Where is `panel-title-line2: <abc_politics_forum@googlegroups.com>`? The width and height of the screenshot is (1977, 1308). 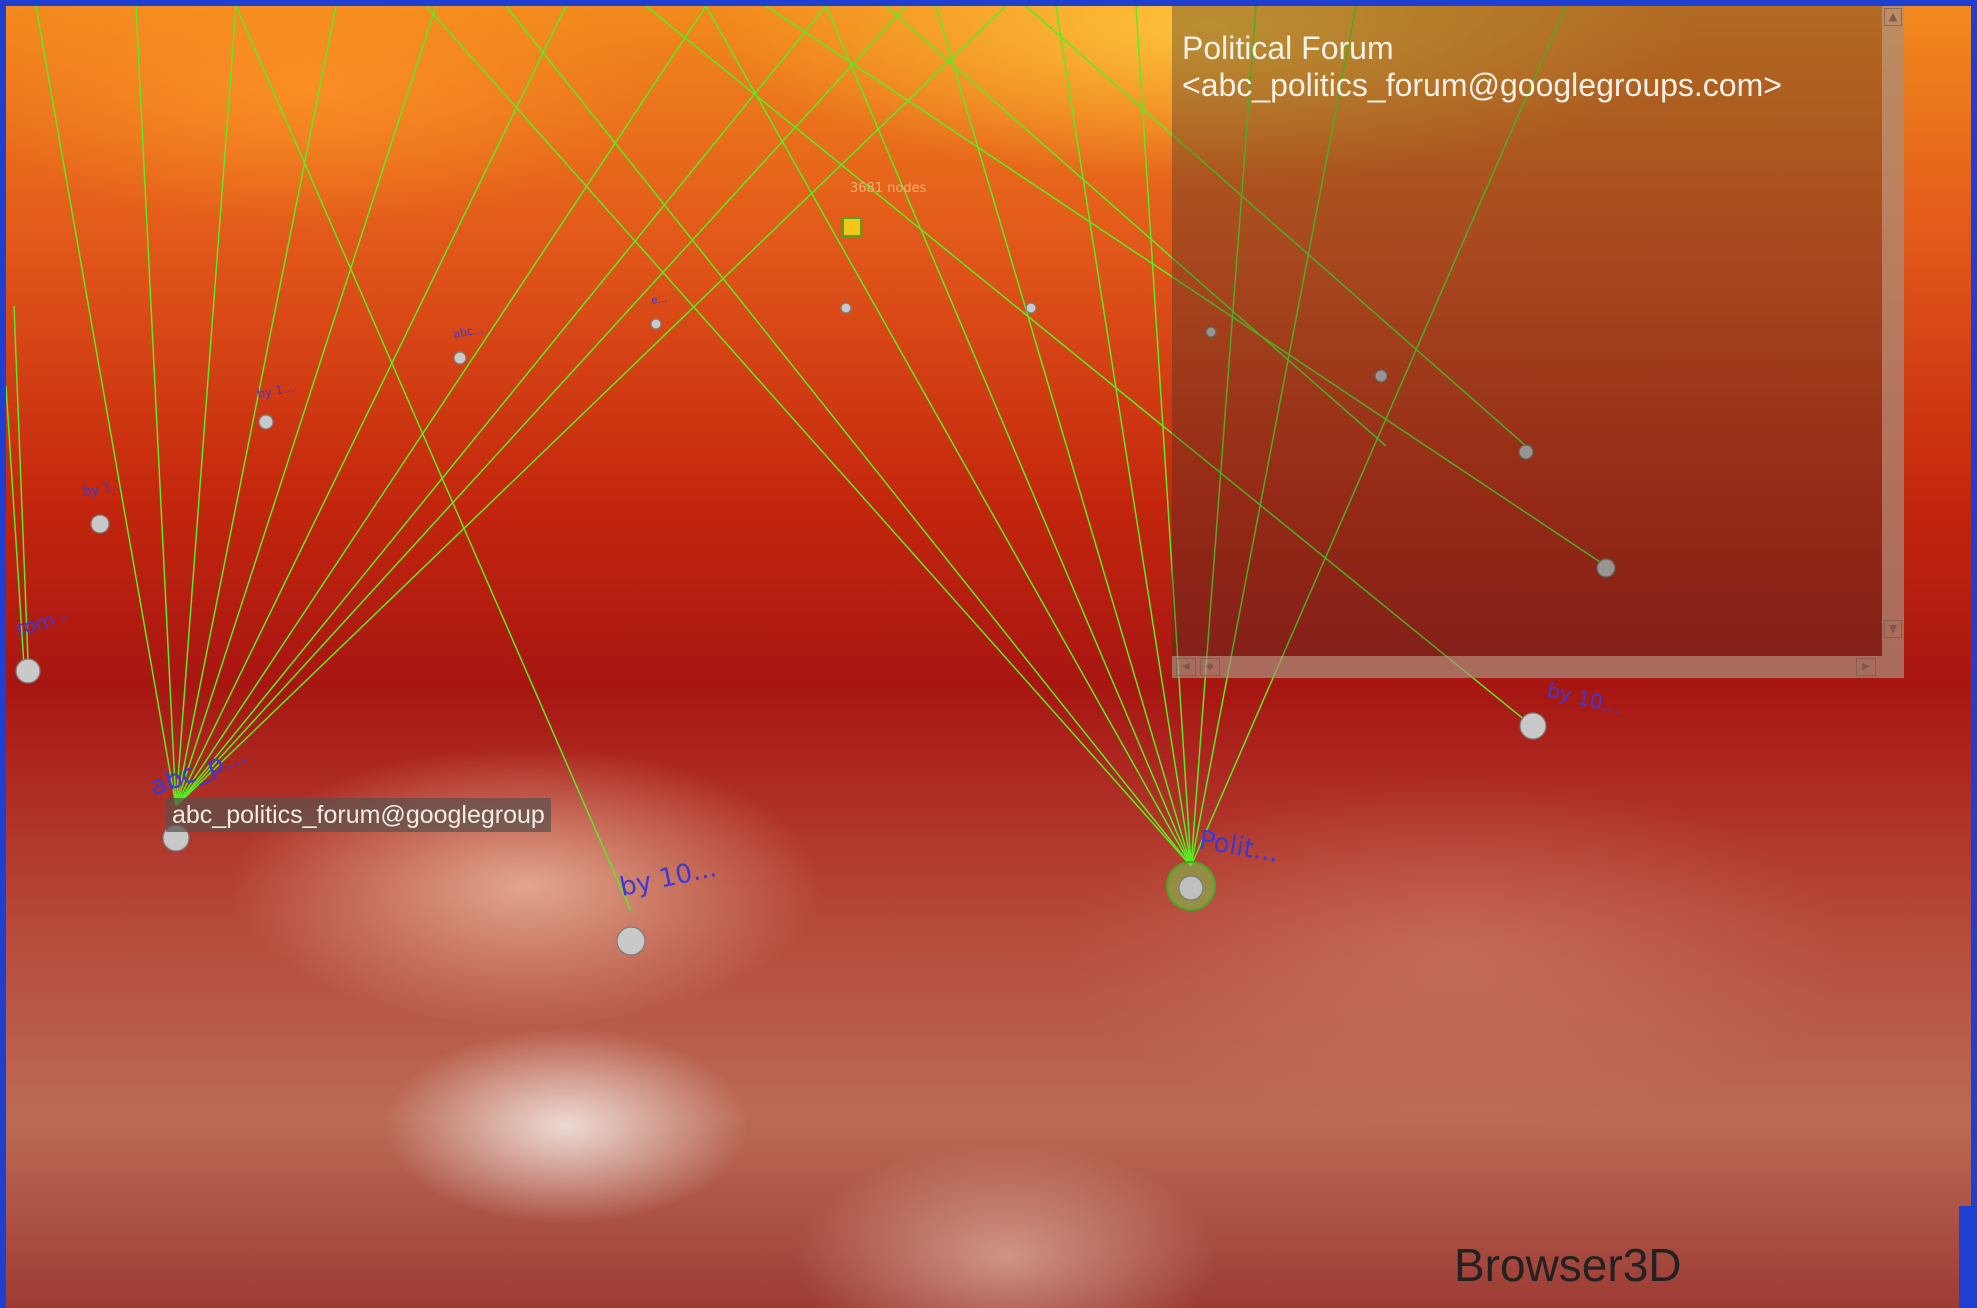 panel-title-line2: <abc_politics_forum@googlegroups.com> is located at coordinates (1482, 85).